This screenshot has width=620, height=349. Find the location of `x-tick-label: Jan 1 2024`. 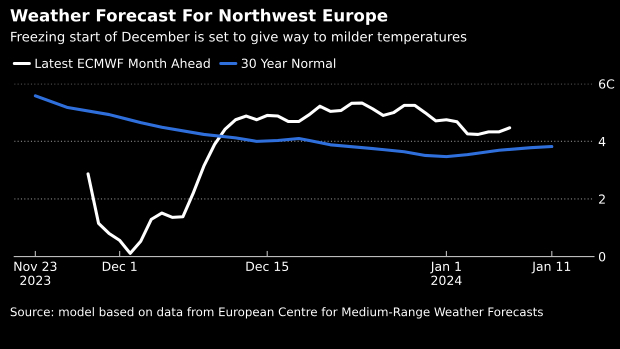

x-tick-label: Jan 1 2024 is located at coordinates (446, 274).